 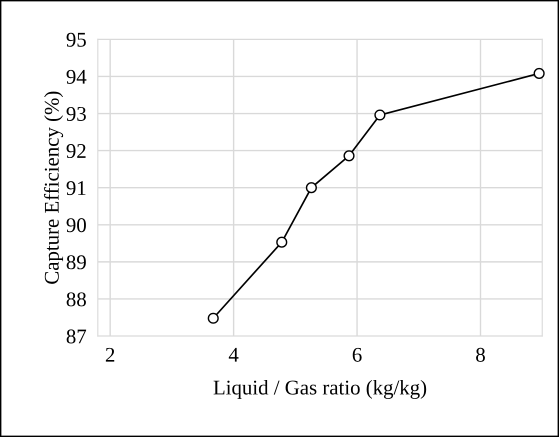 What do you see at coordinates (76, 225) in the screenshot?
I see `y-tick-label: 90` at bounding box center [76, 225].